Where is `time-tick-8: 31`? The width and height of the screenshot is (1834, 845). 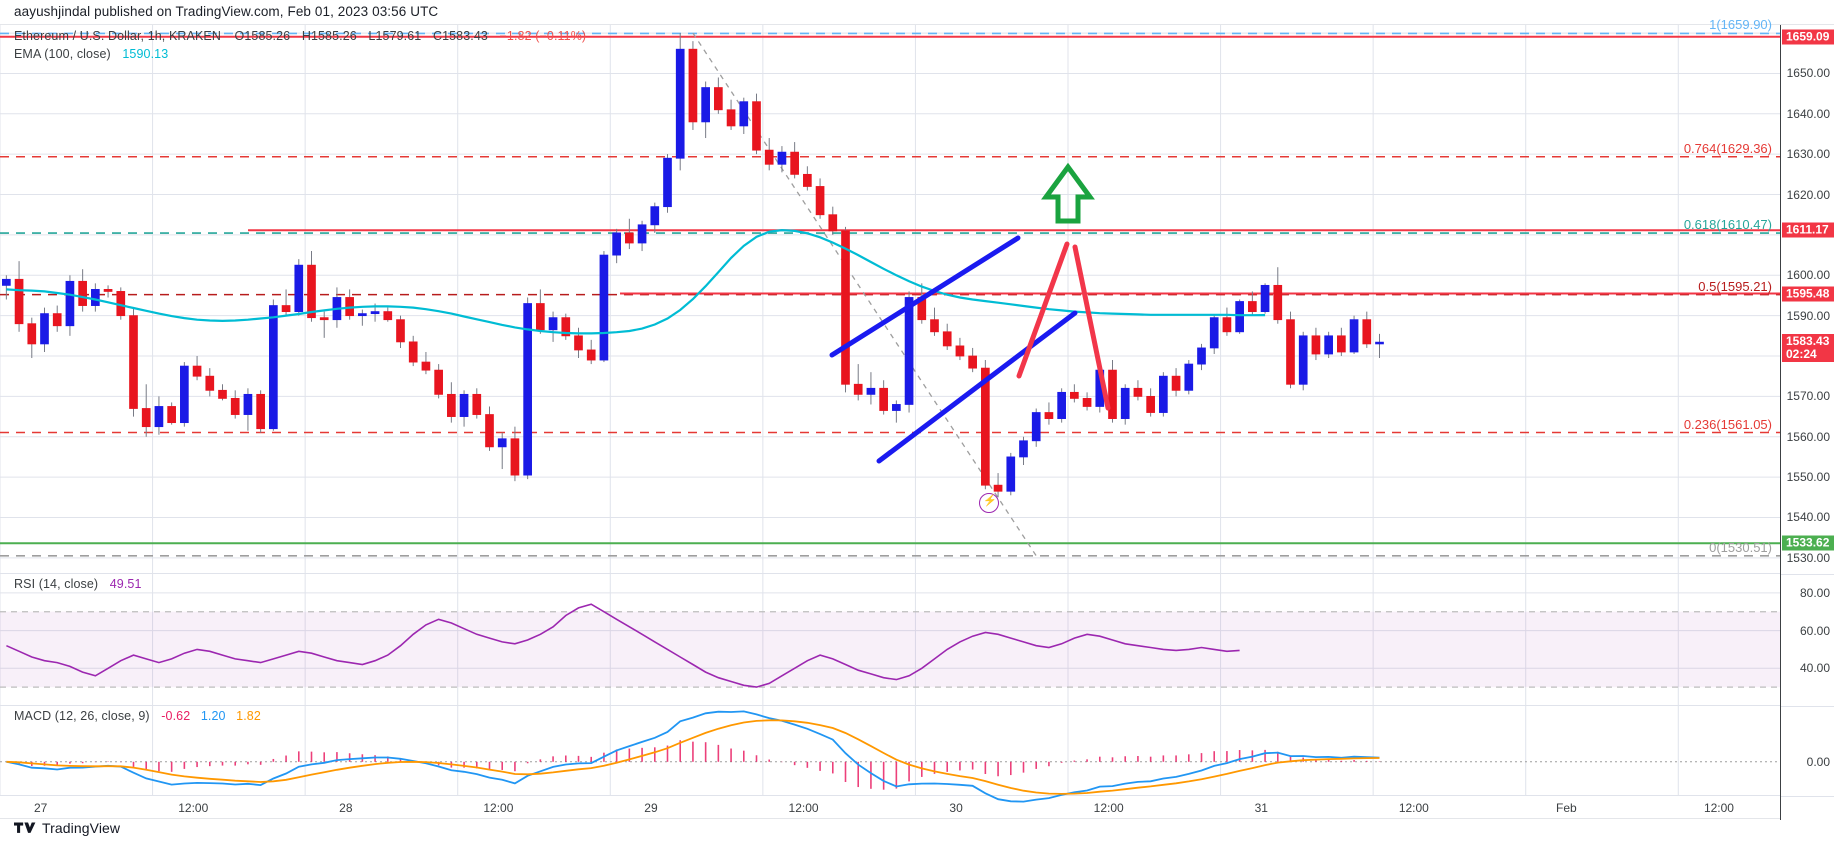
time-tick-8: 31 is located at coordinates (1261, 808).